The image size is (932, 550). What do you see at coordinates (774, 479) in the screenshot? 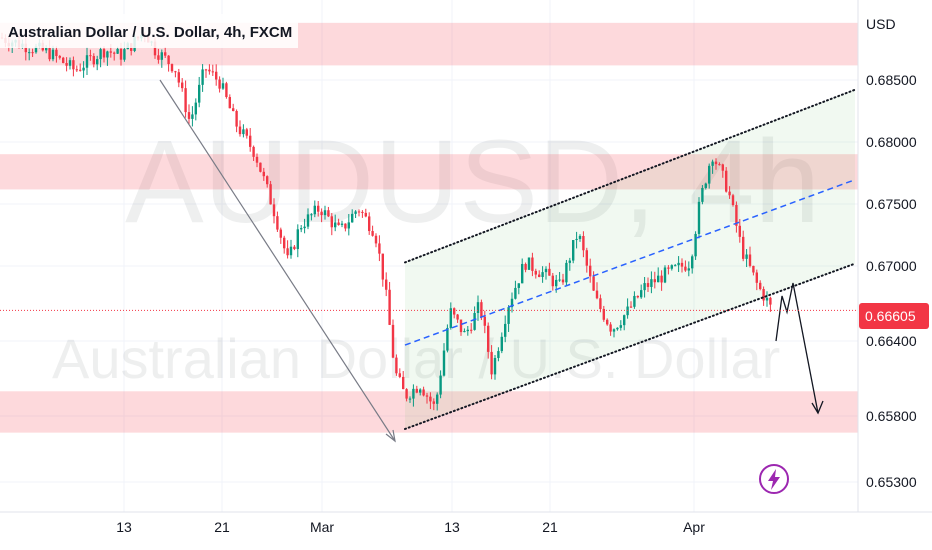
I see `lightning-icon` at bounding box center [774, 479].